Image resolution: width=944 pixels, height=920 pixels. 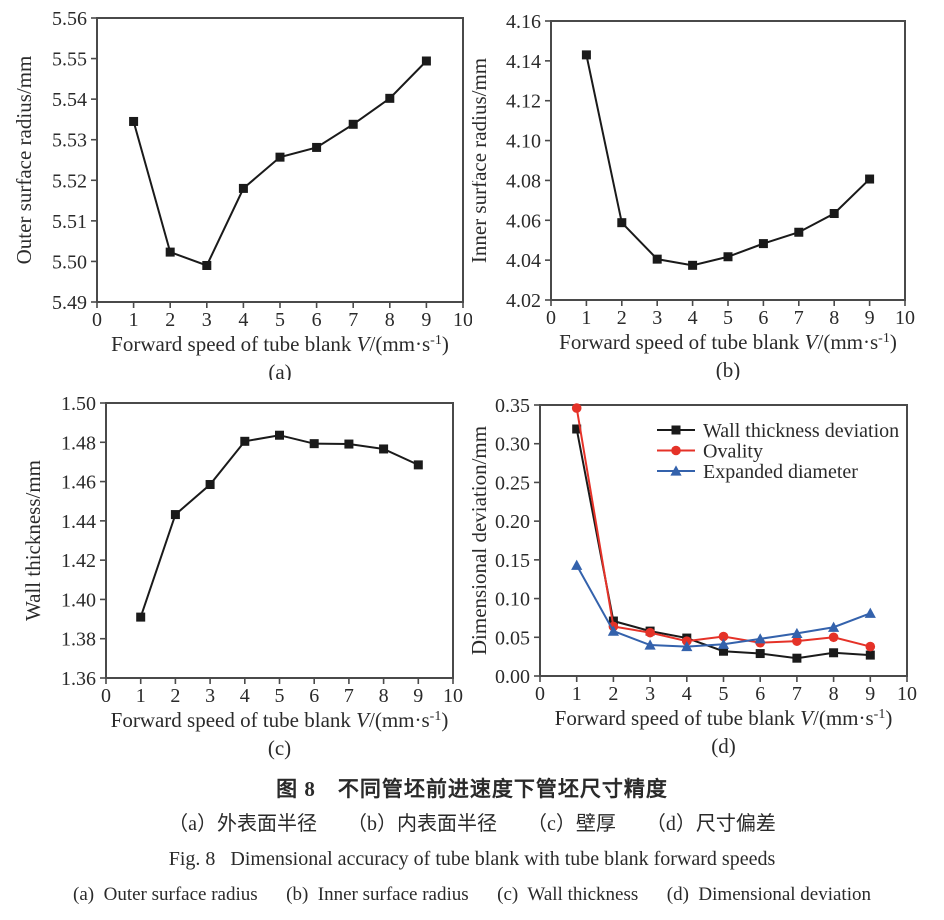 I want to click on svg-text: 5.54, so click(x=69, y=100).